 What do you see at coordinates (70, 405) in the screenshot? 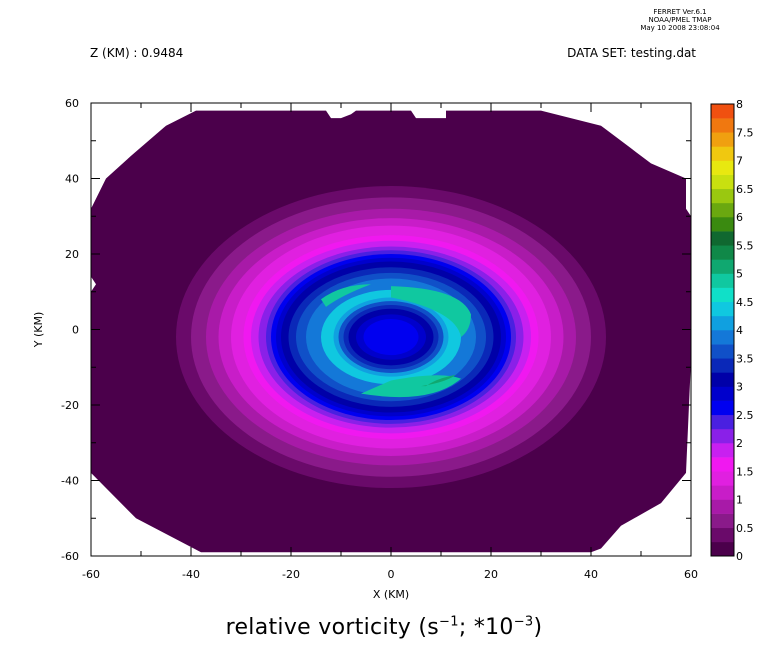
I see `y-tick-label: -20` at bounding box center [70, 405].